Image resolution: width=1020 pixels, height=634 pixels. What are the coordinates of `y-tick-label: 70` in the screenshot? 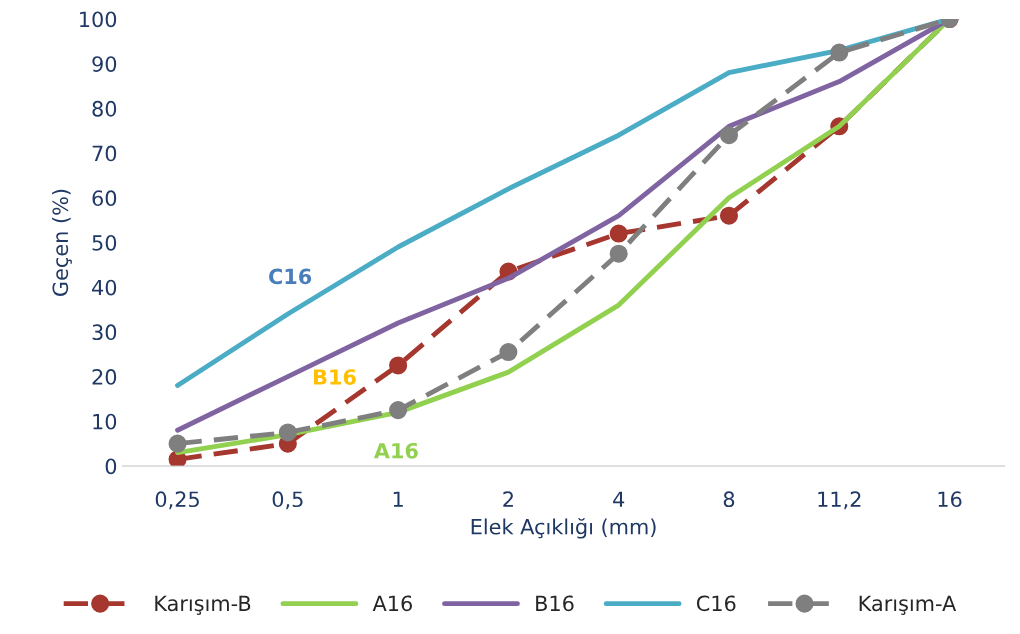 It's located at (104, 153).